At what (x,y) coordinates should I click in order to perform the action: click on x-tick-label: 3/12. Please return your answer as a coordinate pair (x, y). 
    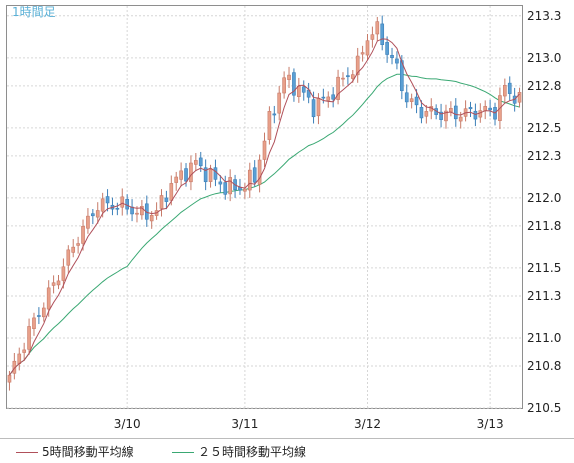
    Looking at the image, I should click on (367, 424).